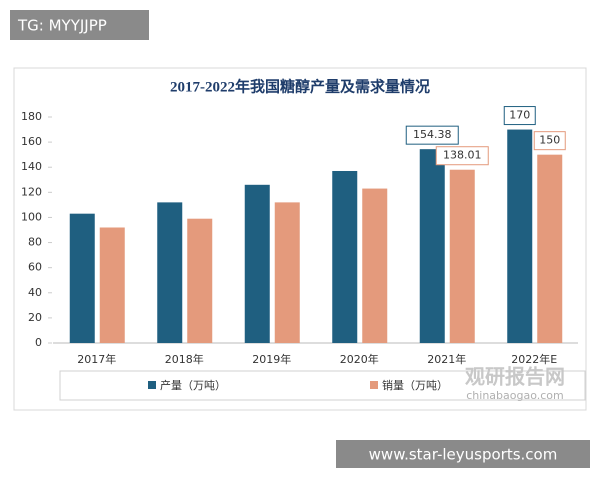 Image resolution: width=600 pixels, height=484 pixels. Describe the element at coordinates (446, 359) in the screenshot. I see `x-tick-label: 2021年` at that location.